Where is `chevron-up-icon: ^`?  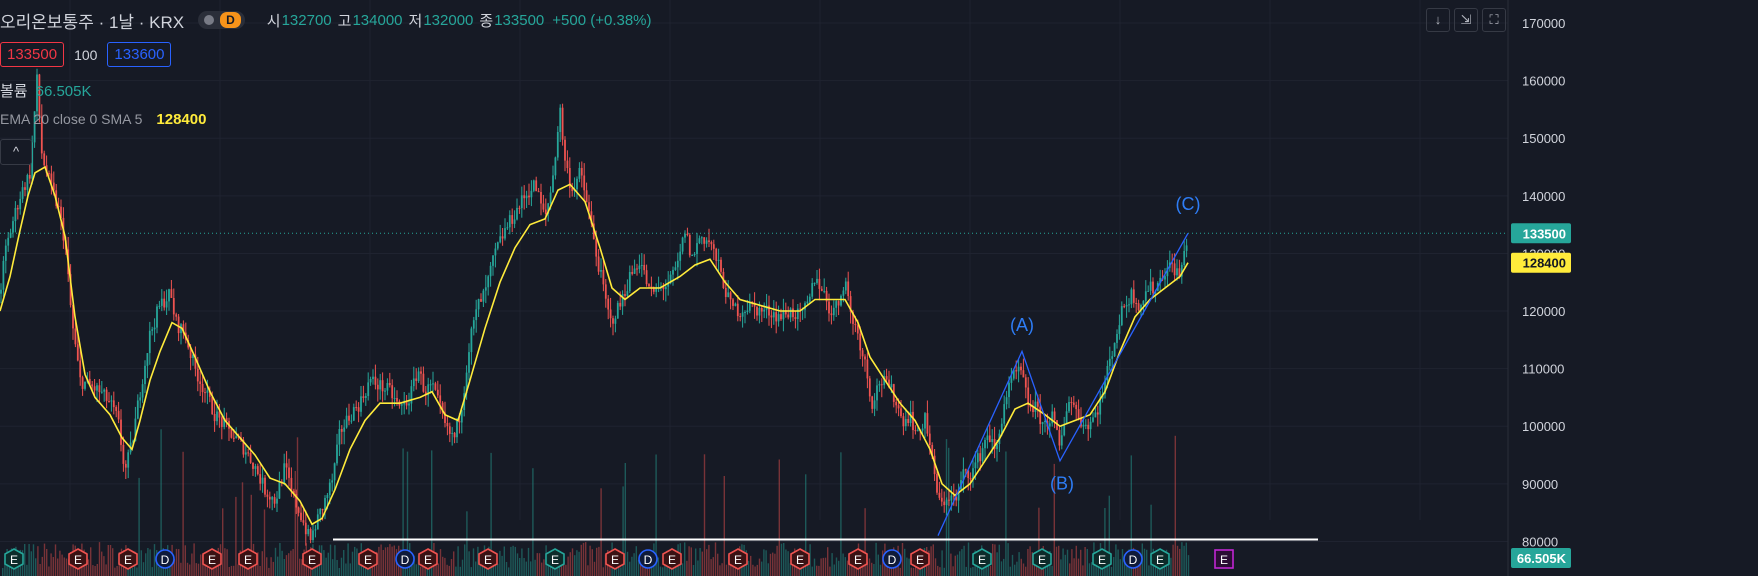
chevron-up-icon: ^ is located at coordinates (16, 151).